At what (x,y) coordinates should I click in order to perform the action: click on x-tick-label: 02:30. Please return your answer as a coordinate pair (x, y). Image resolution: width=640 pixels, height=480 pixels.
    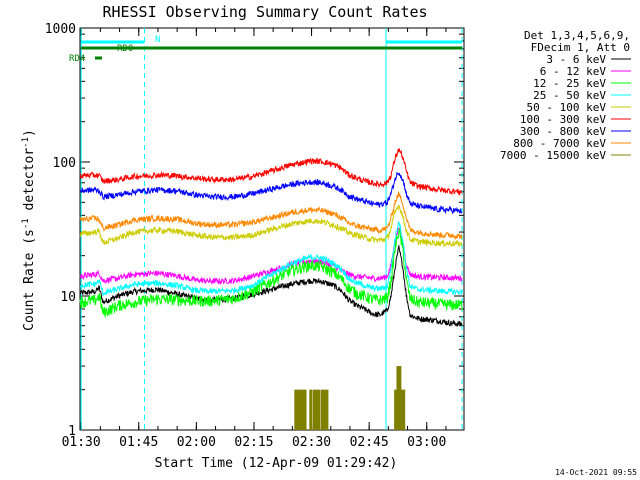
    Looking at the image, I should click on (311, 442).